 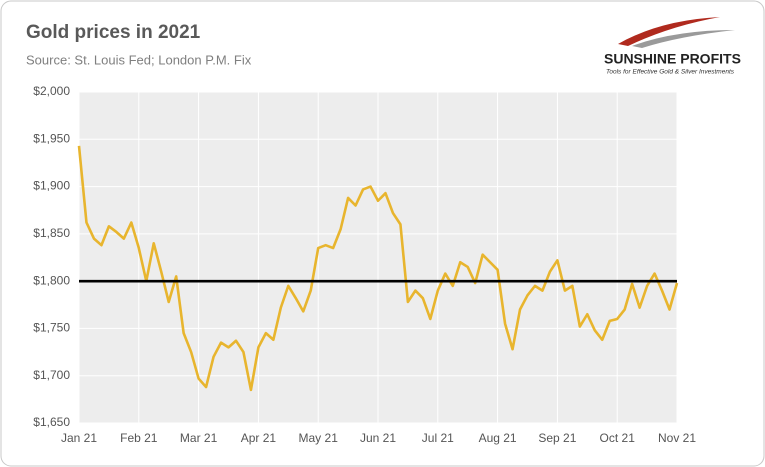 What do you see at coordinates (51, 91) in the screenshot?
I see `y-tick-label: $2,000` at bounding box center [51, 91].